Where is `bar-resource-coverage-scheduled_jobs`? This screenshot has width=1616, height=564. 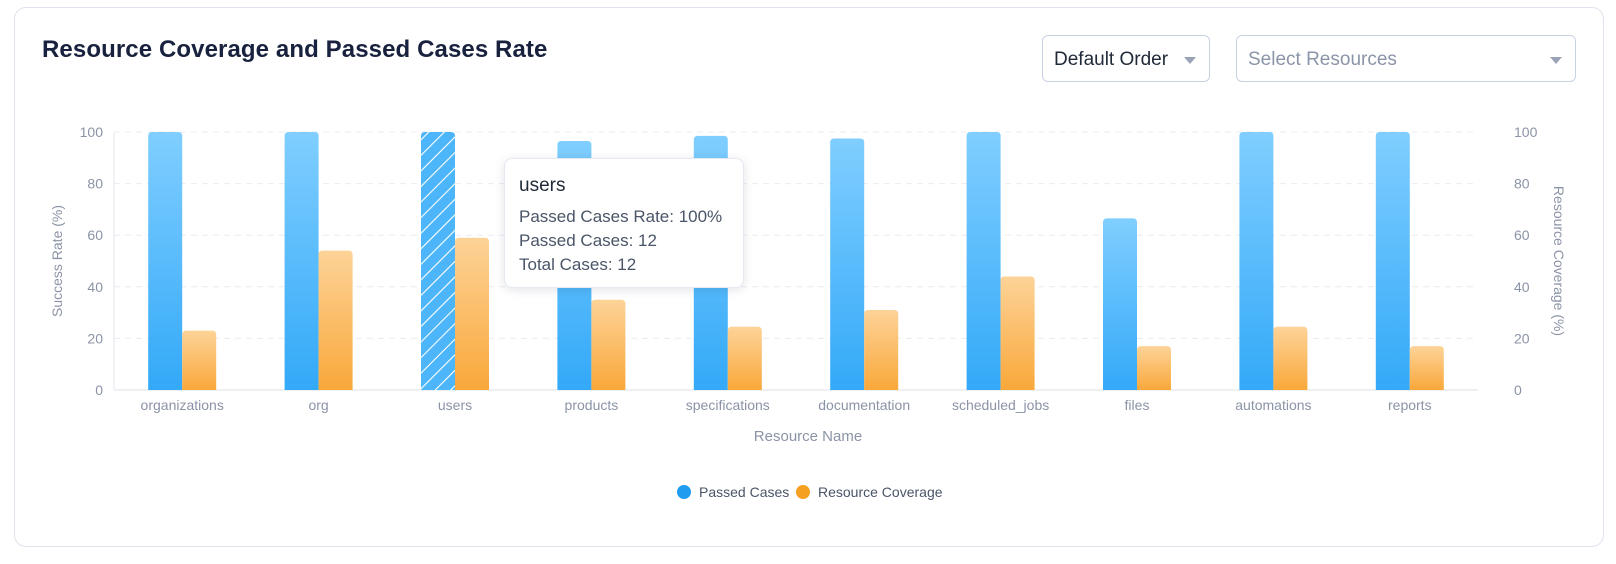
bar-resource-coverage-scheduled_jobs is located at coordinates (1017, 333).